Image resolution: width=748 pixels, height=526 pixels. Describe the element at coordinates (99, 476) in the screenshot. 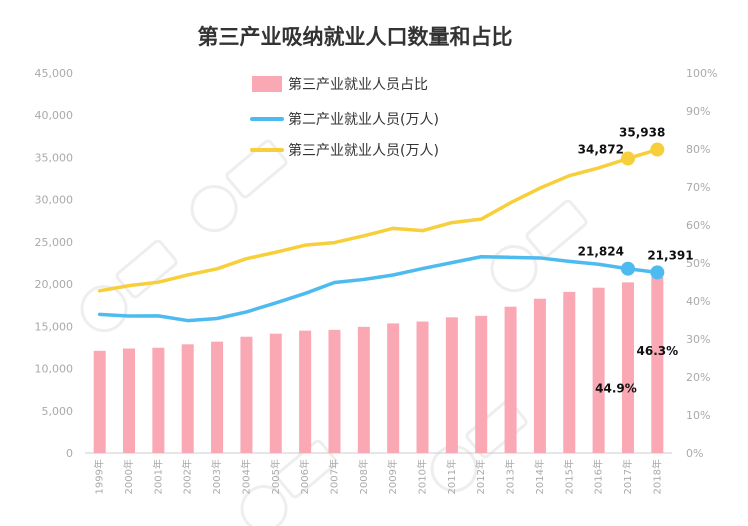

I see `x-tick-label: 1999年` at that location.